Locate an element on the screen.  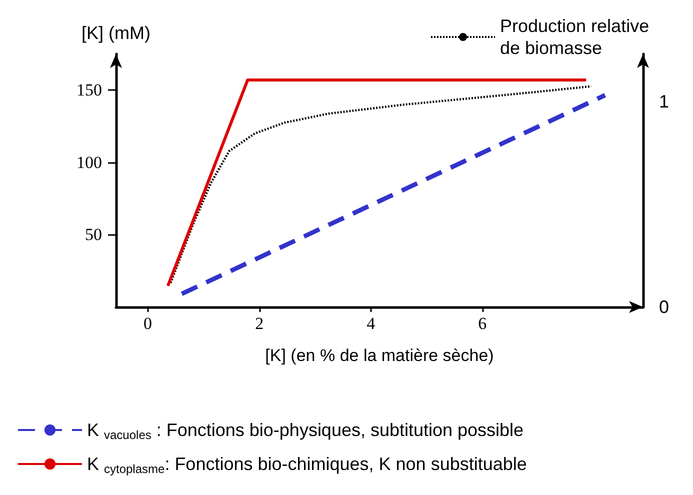
x-tick-label: 2 is located at coordinates (259, 323).